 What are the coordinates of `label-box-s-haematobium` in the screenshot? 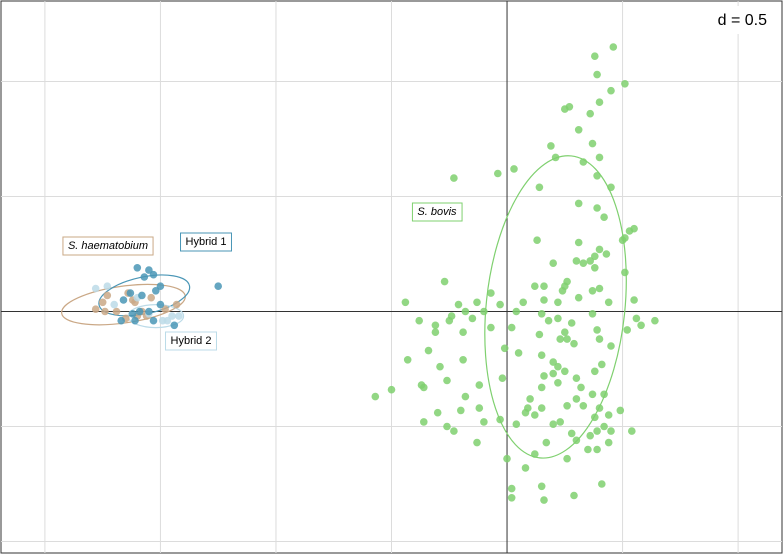 It's located at (108, 246).